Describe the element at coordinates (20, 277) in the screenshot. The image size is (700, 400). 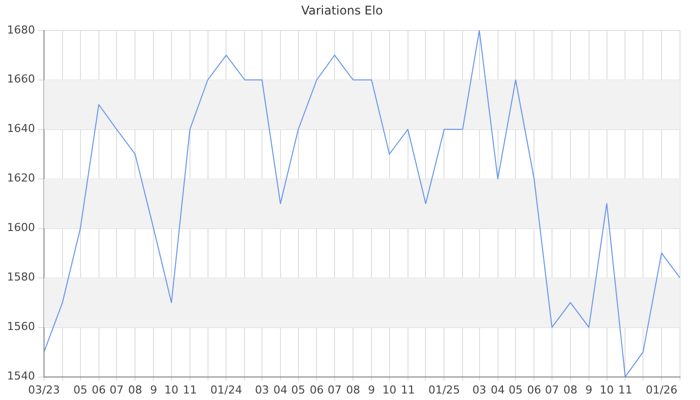
I see `y-tick-label: 1580` at that location.